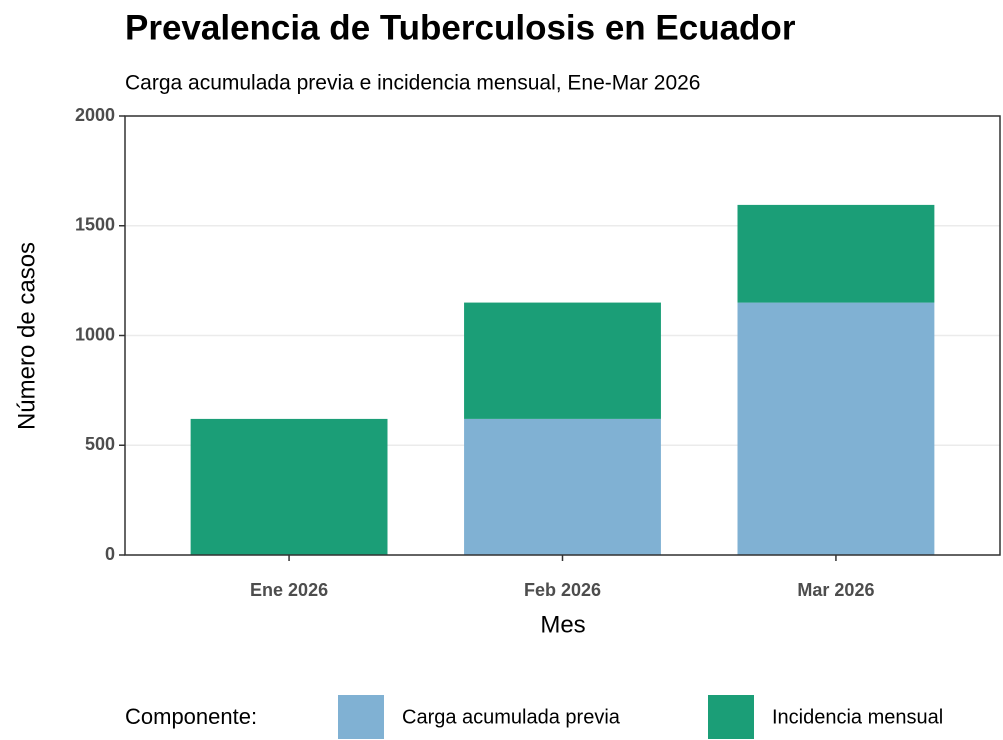 This screenshot has height=740, width=1003. I want to click on x-tick-label: Ene 2026, so click(289, 590).